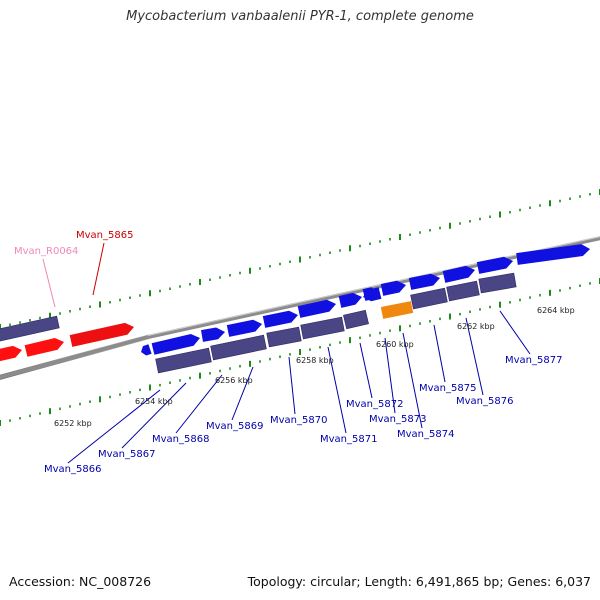 This screenshot has height=600, width=600. Describe the element at coordinates (533, 360) in the screenshot. I see `gene-label-mvan-5877: Mvan_5877` at that location.